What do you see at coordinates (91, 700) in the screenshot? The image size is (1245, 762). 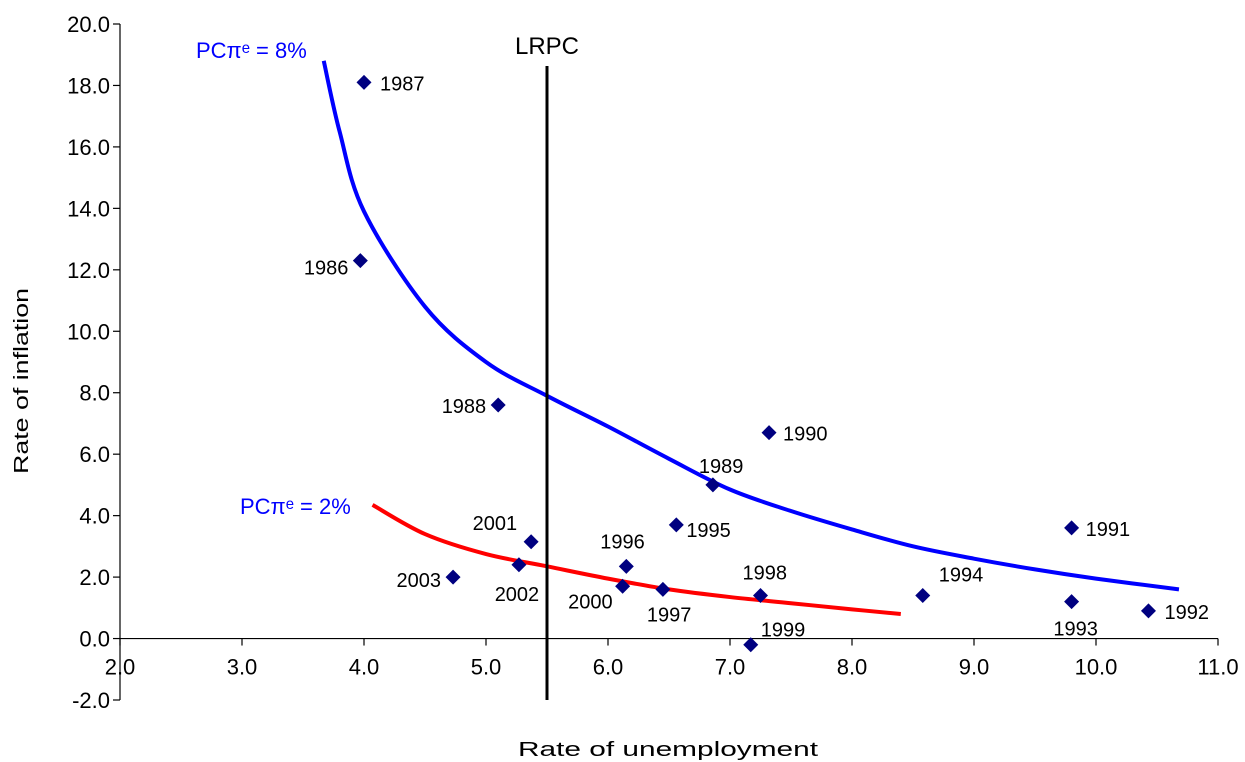 I see `y-tick-label: -2.0` at bounding box center [91, 700].